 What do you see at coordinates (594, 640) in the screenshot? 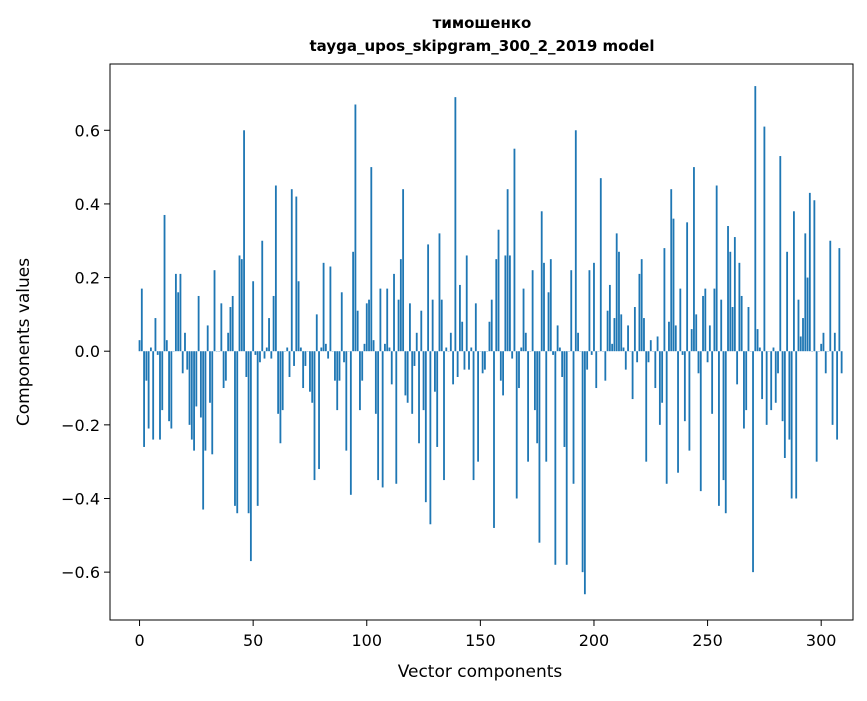
I see `x-tick-label: 200` at bounding box center [594, 640].